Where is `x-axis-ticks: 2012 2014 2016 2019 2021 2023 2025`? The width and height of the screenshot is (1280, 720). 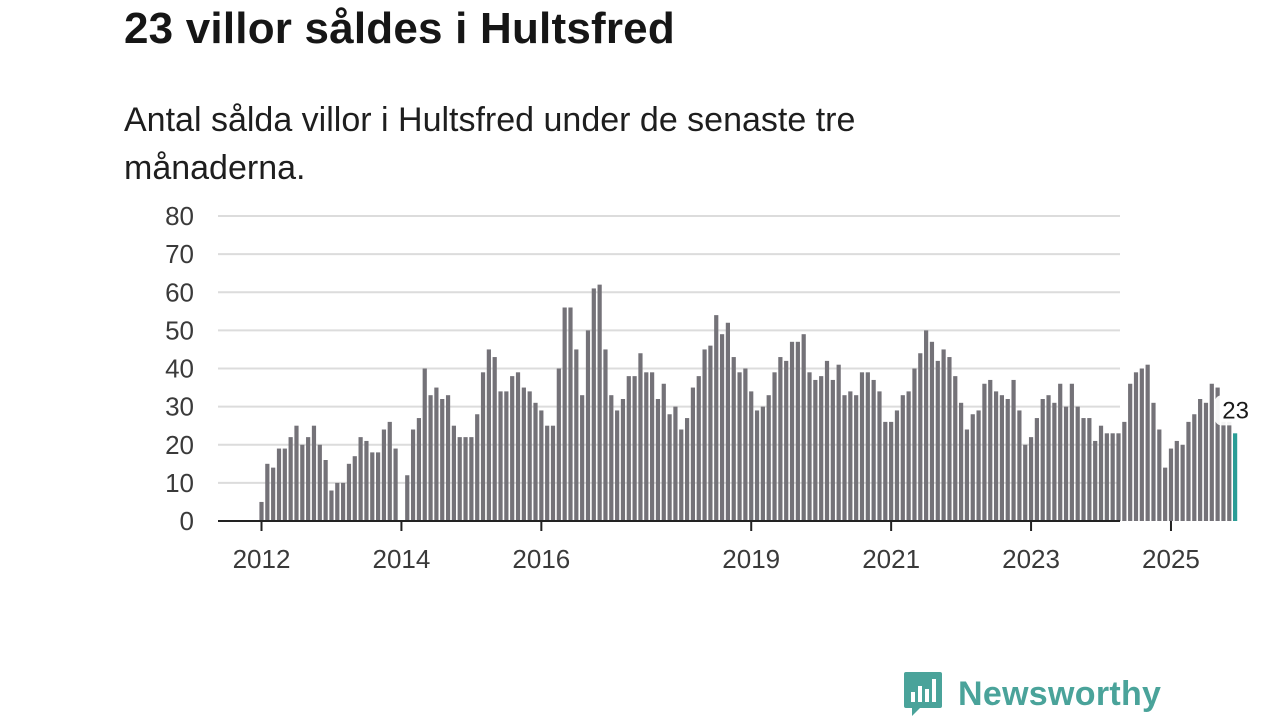 x-axis-ticks: 2012 2014 2016 2019 2021 2023 2025 is located at coordinates (716, 547).